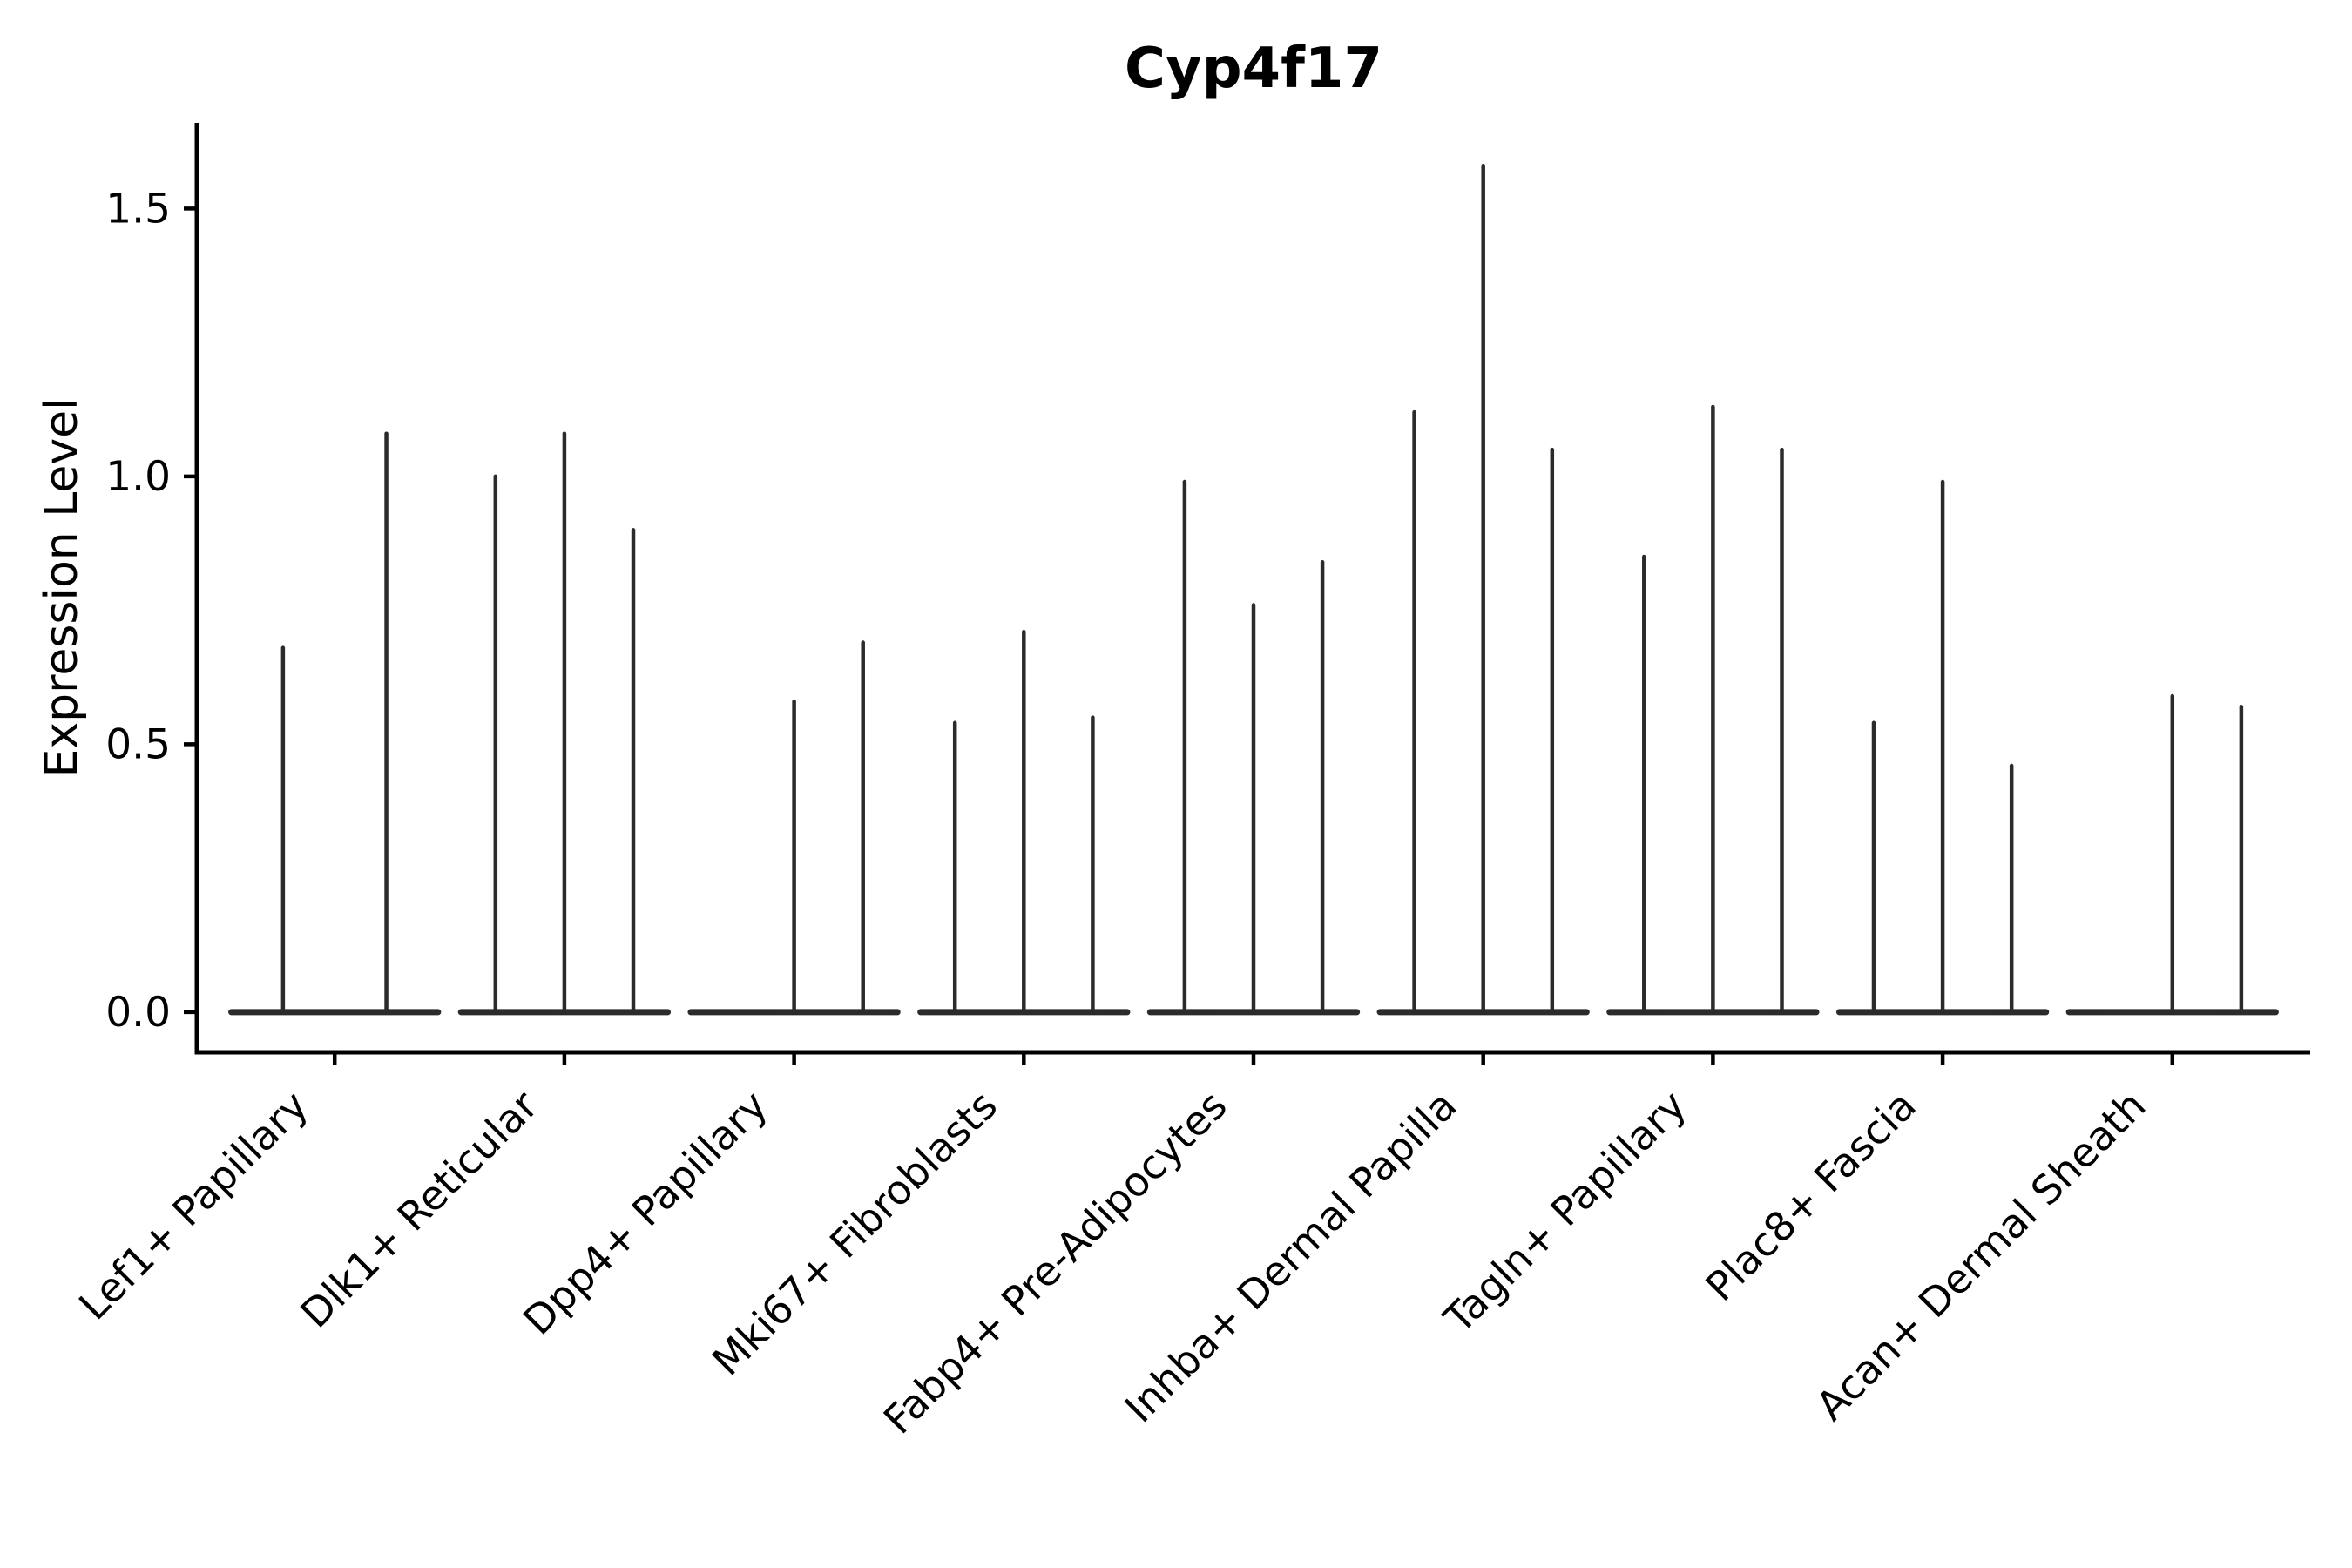  Describe the element at coordinates (138, 1013) in the screenshot. I see `y-tick-label: 0.0` at that location.